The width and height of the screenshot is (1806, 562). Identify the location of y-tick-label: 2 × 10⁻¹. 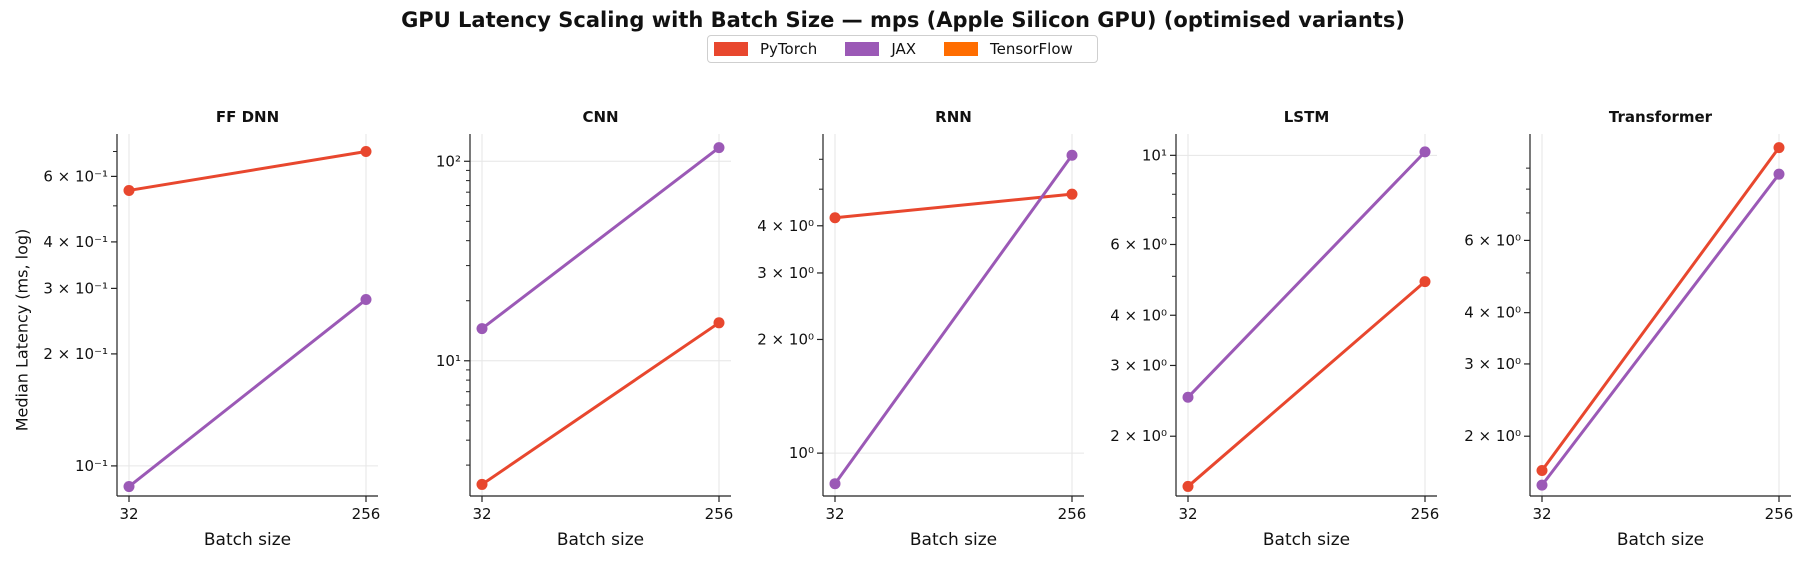
(75, 354).